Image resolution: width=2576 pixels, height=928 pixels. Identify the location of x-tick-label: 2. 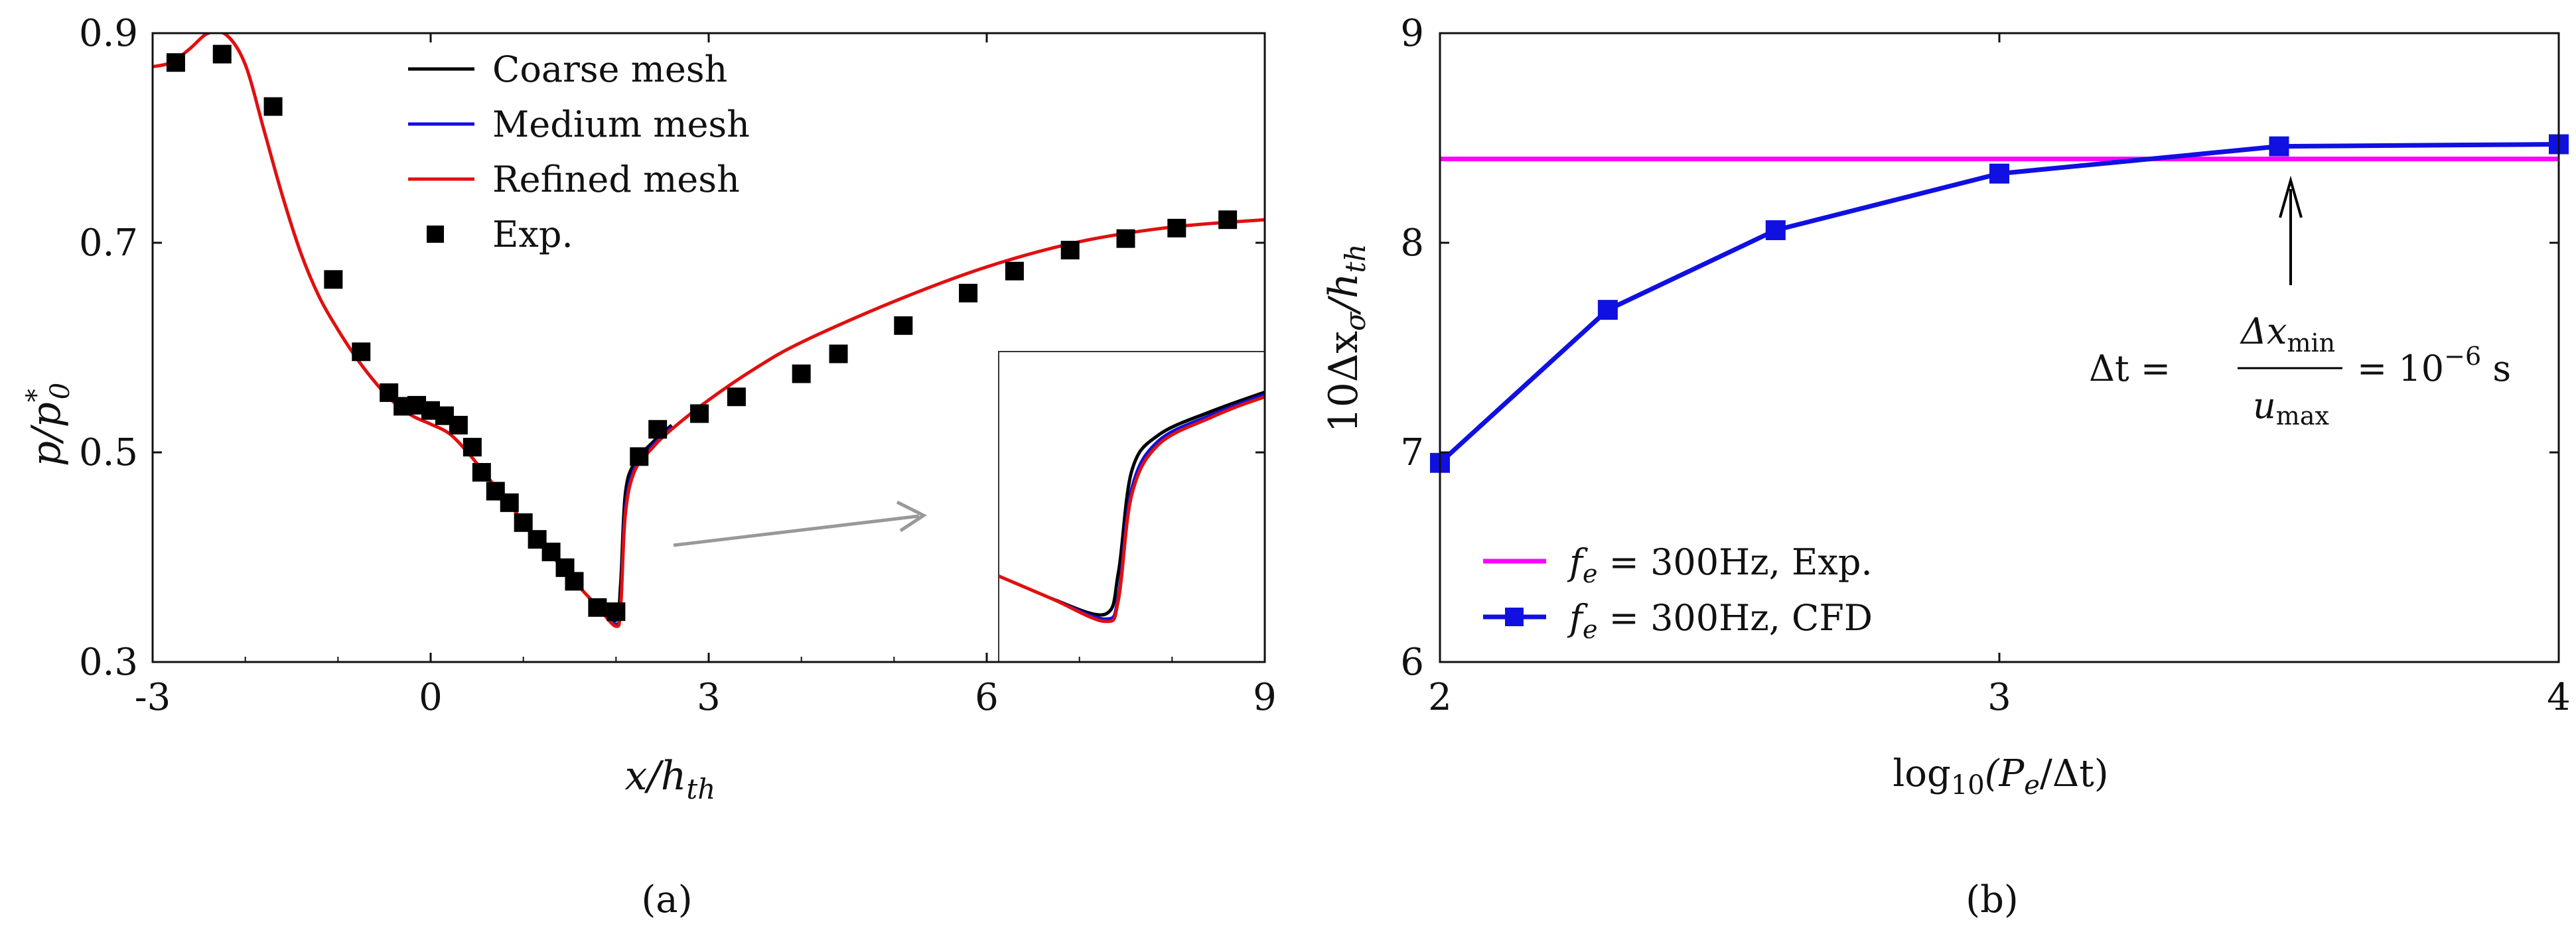
(1440, 697).